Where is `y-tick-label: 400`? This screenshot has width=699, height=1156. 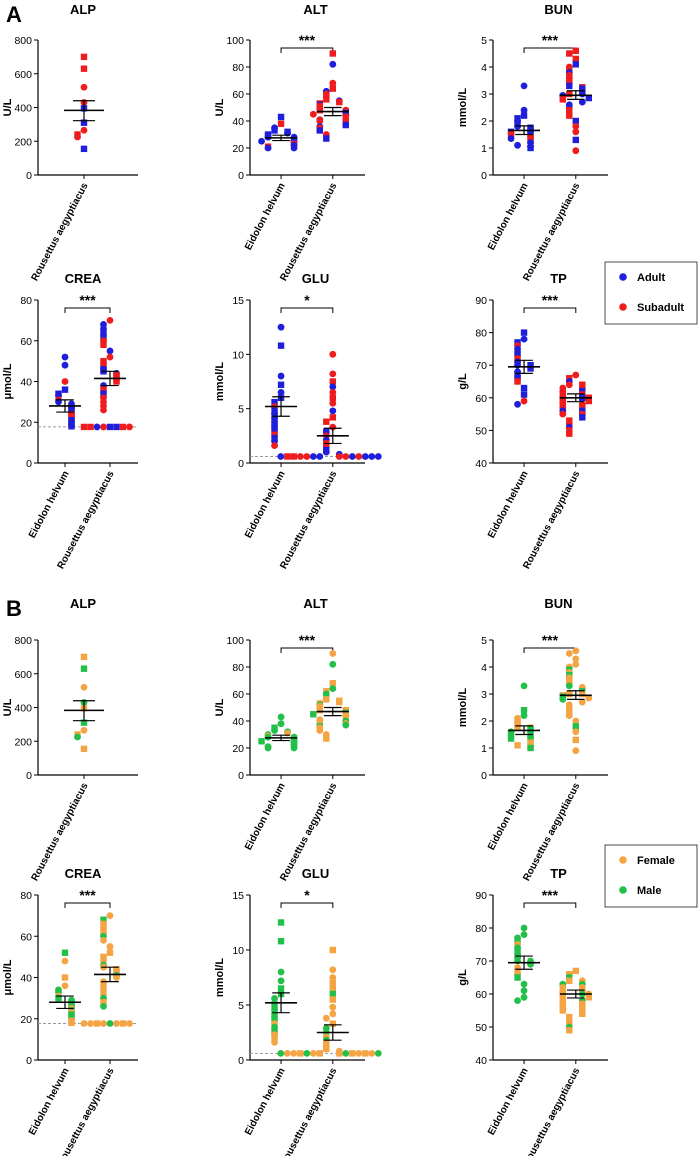
y-tick-label: 400 is located at coordinates (23, 709).